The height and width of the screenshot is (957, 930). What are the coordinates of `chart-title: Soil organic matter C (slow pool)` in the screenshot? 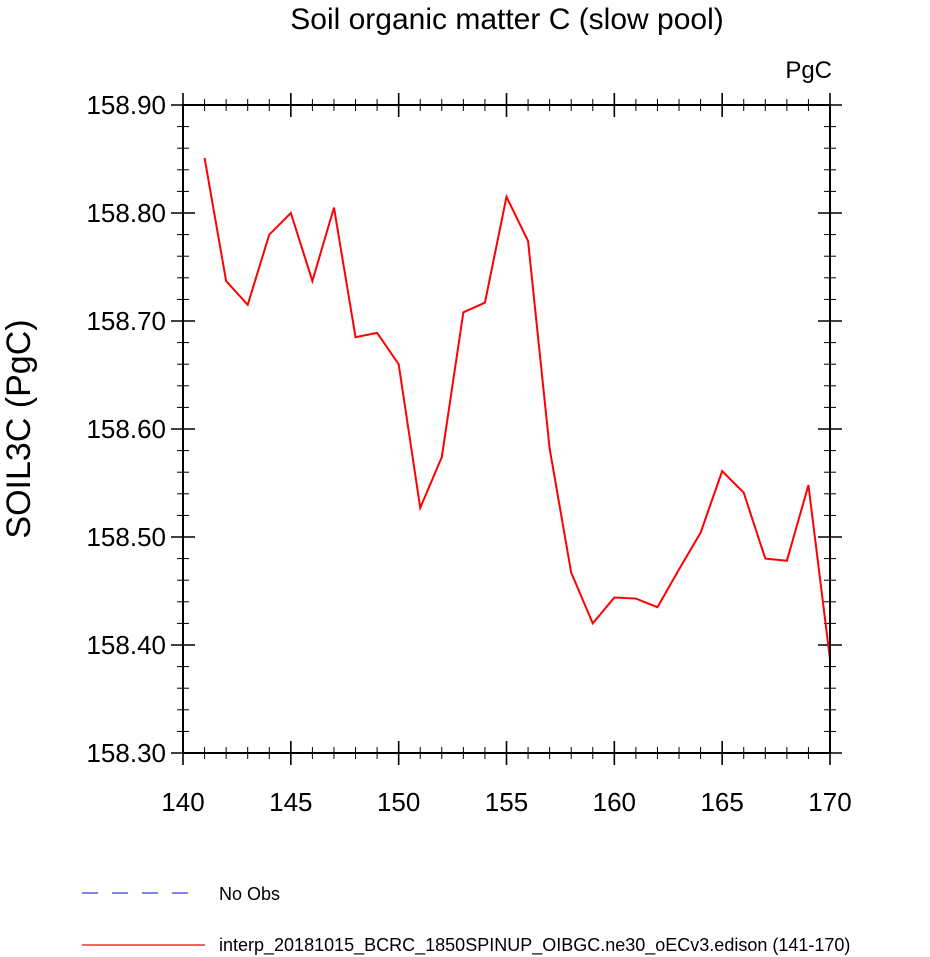 It's located at (507, 19).